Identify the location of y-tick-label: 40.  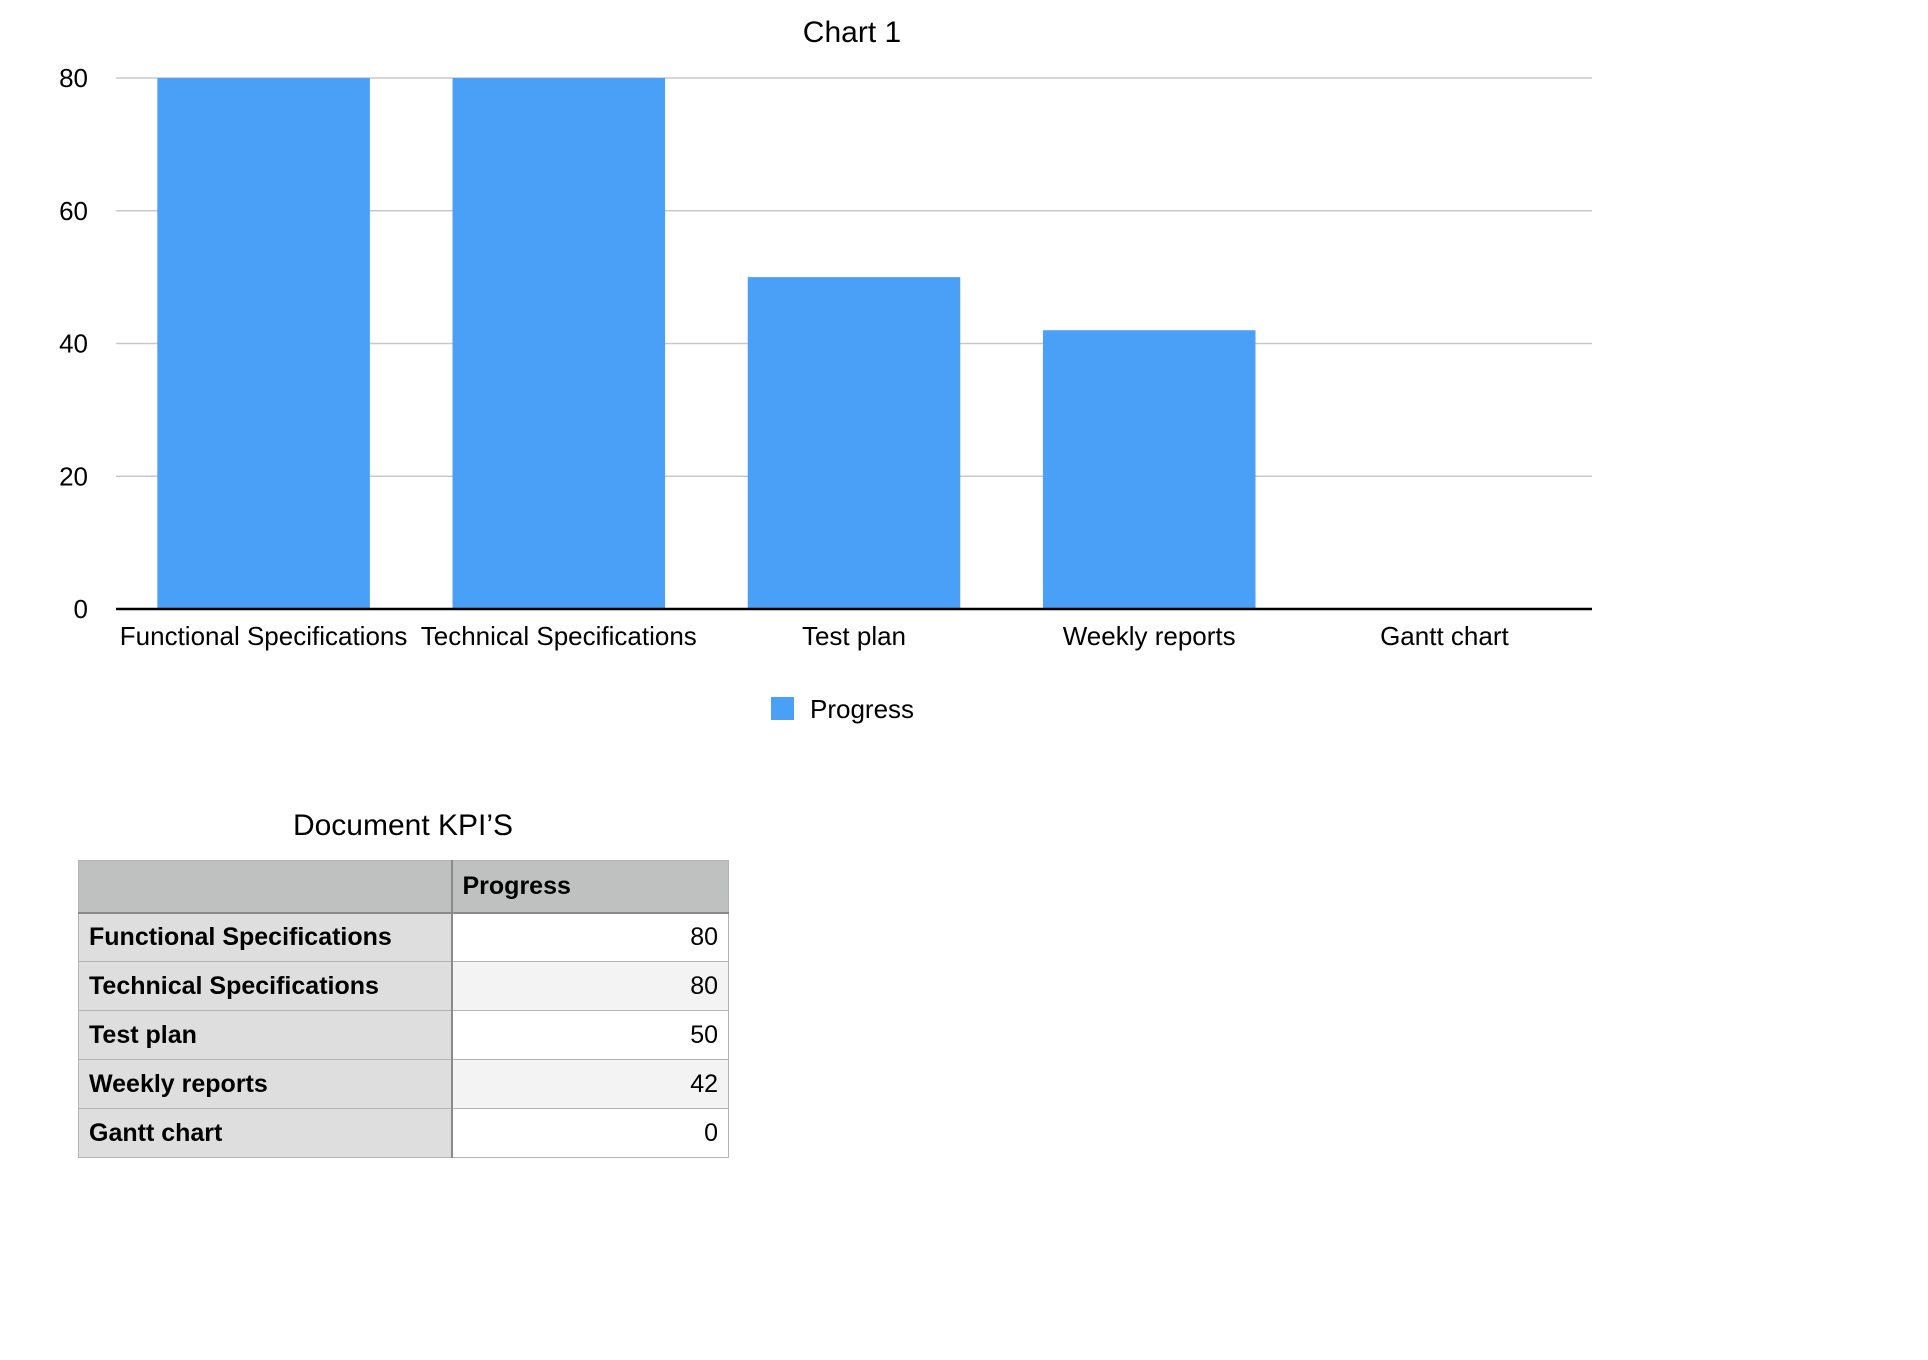
(73, 344).